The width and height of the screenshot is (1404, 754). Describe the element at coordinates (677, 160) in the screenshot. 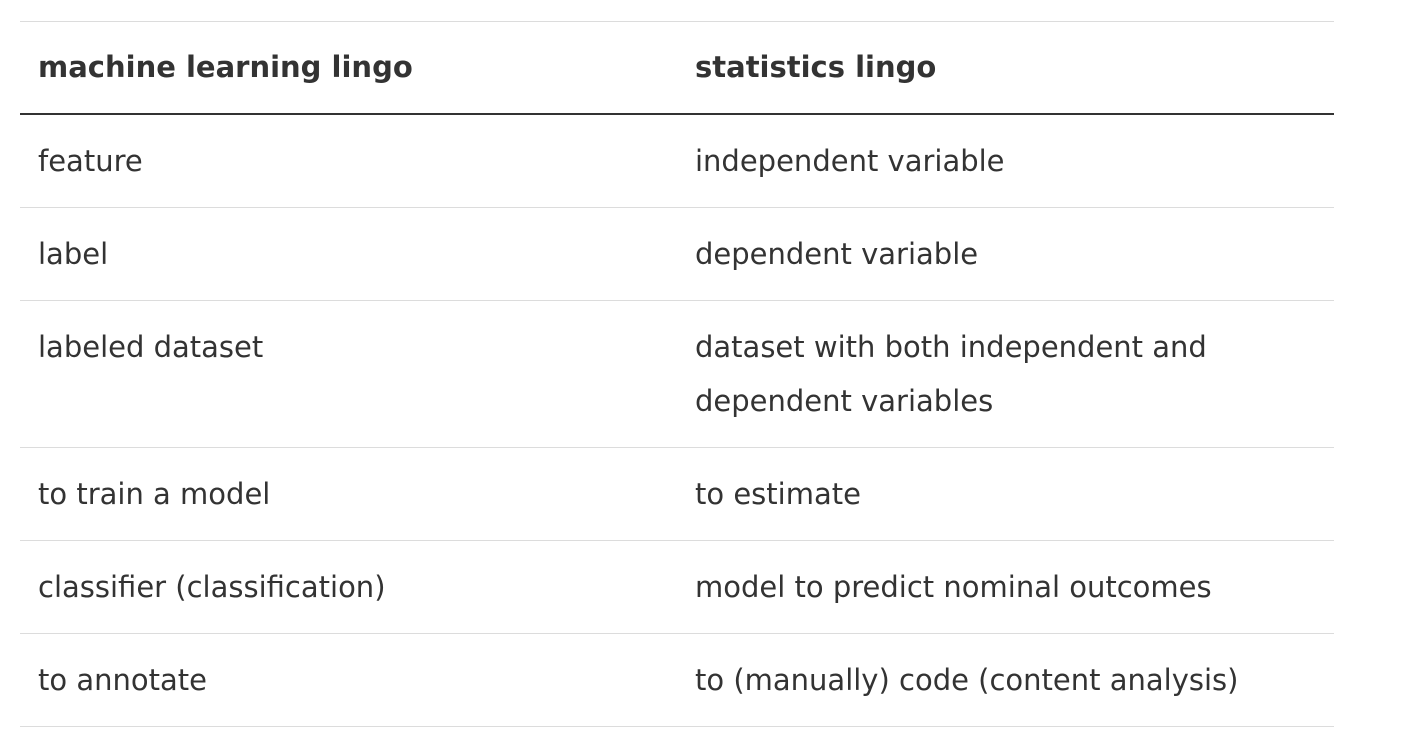

I see `table-row: feature independent variable` at that location.